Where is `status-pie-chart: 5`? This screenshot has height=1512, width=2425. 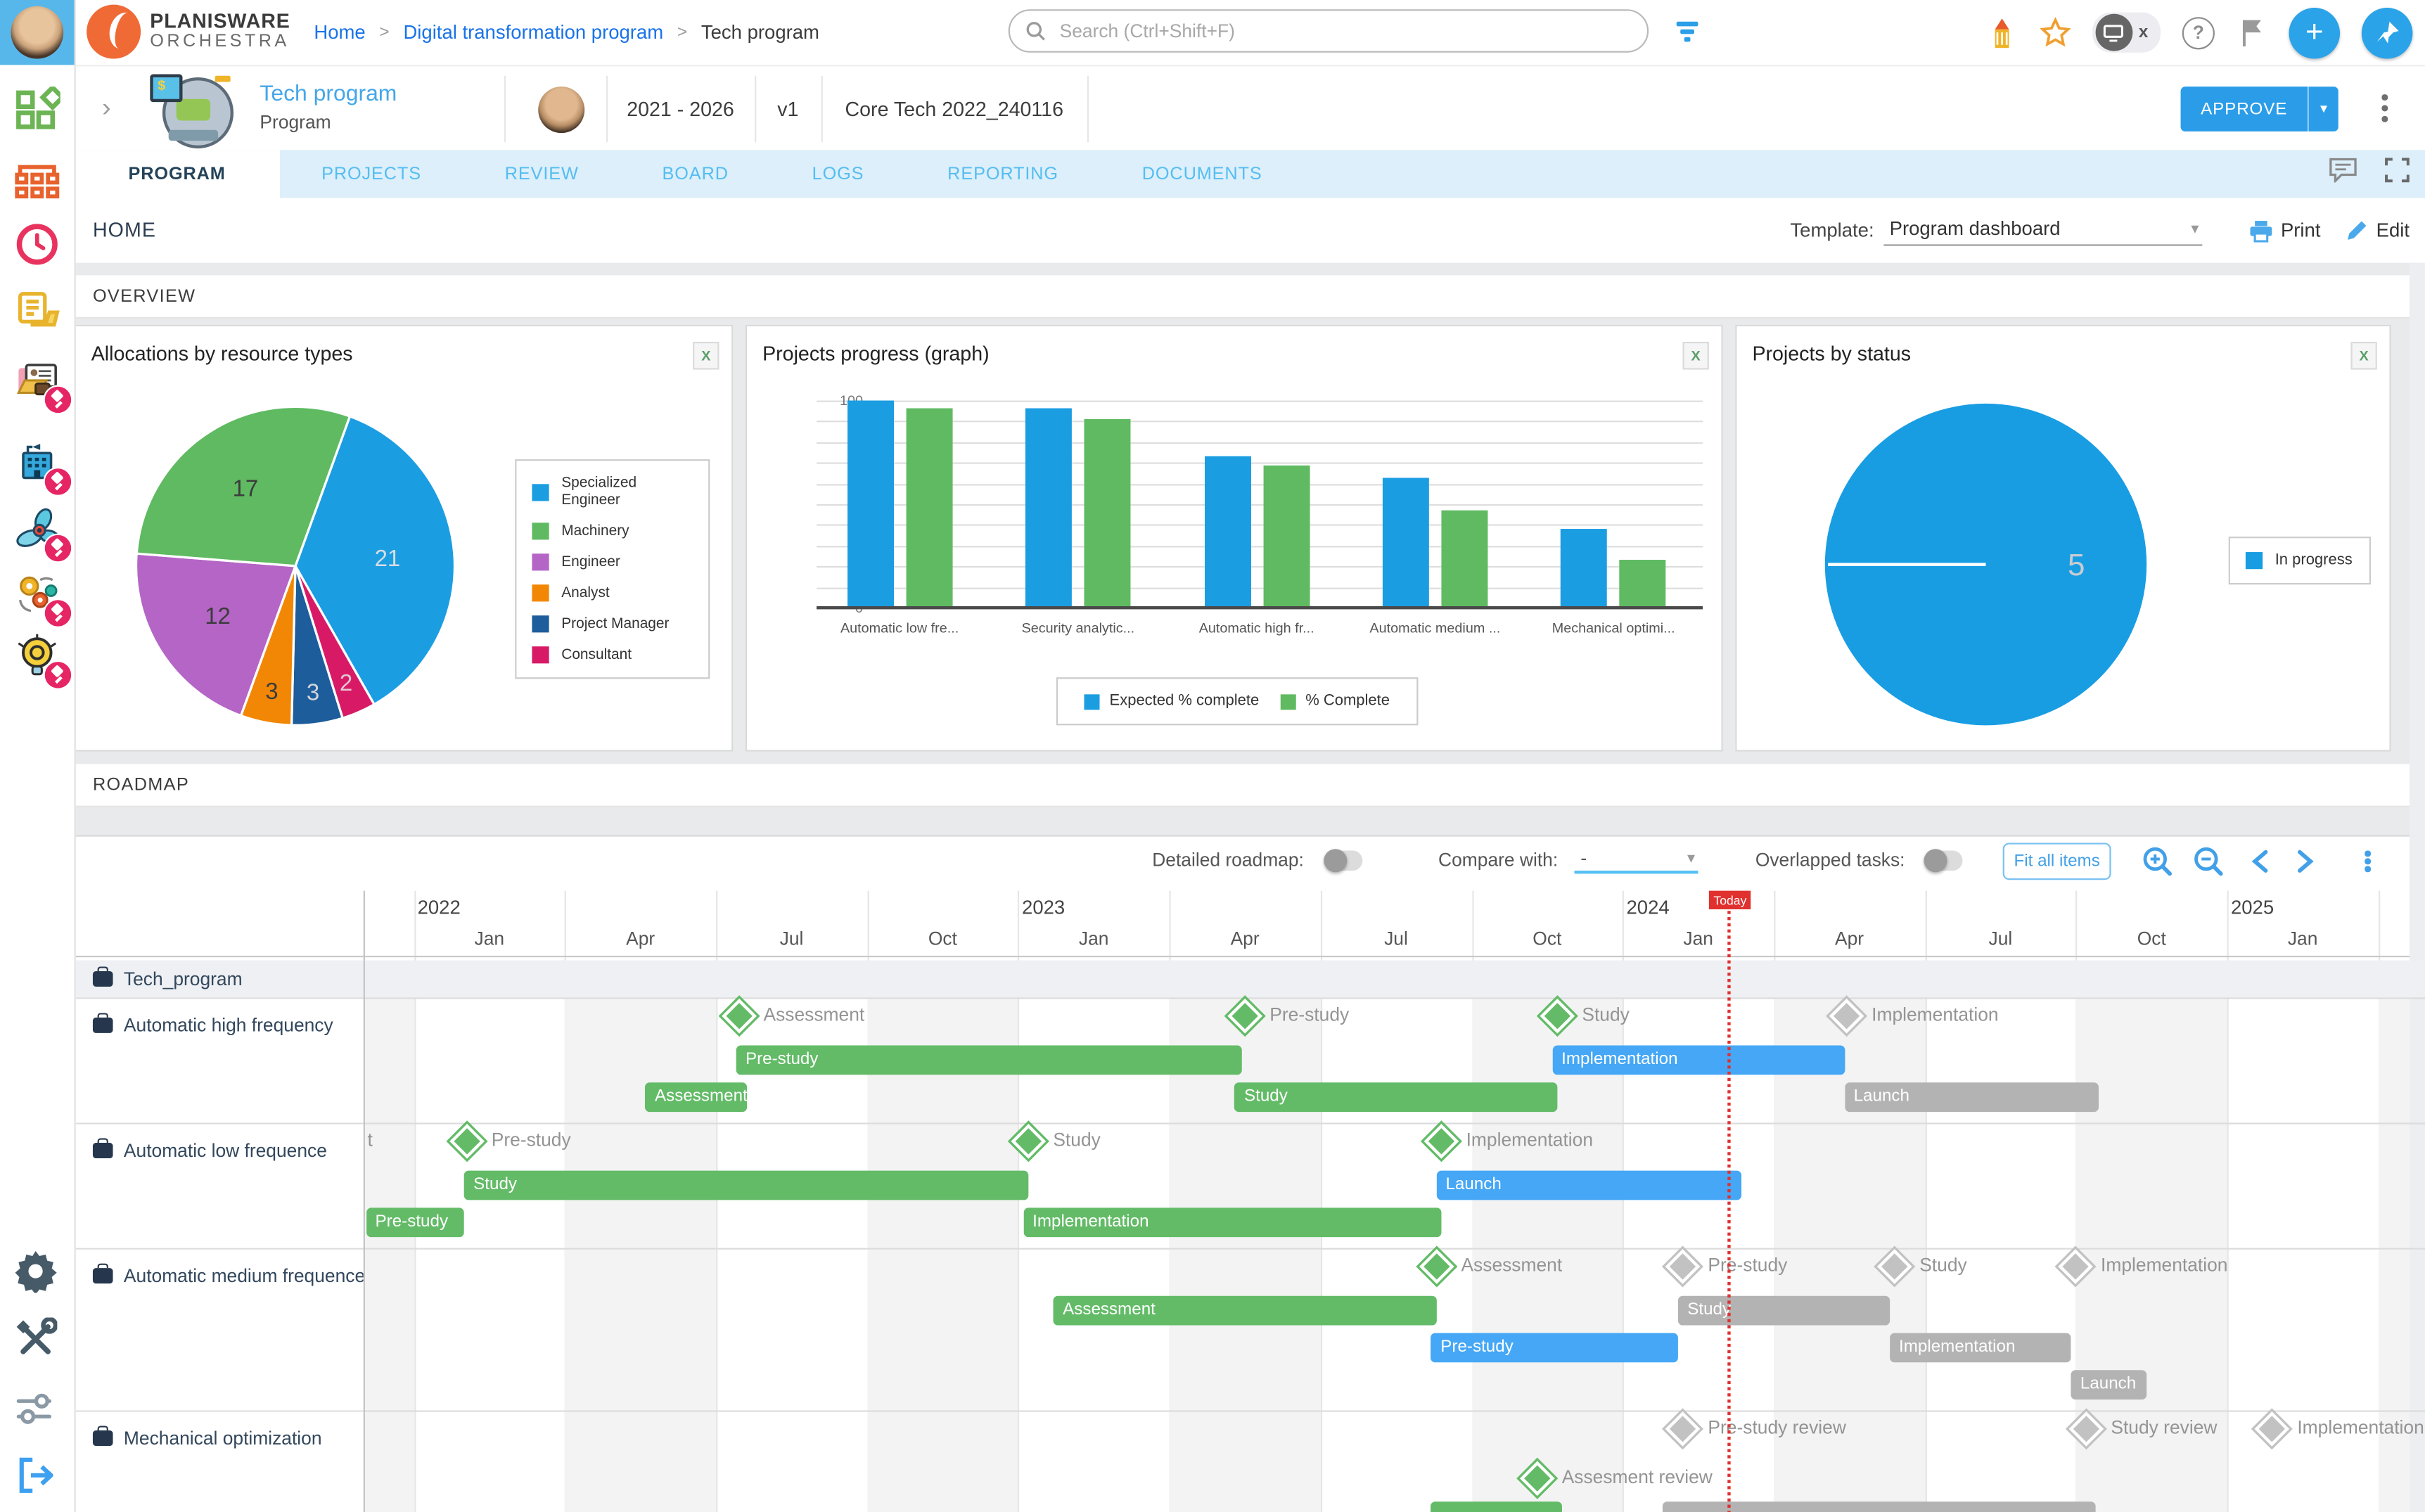 status-pie-chart: 5 is located at coordinates (1986, 565).